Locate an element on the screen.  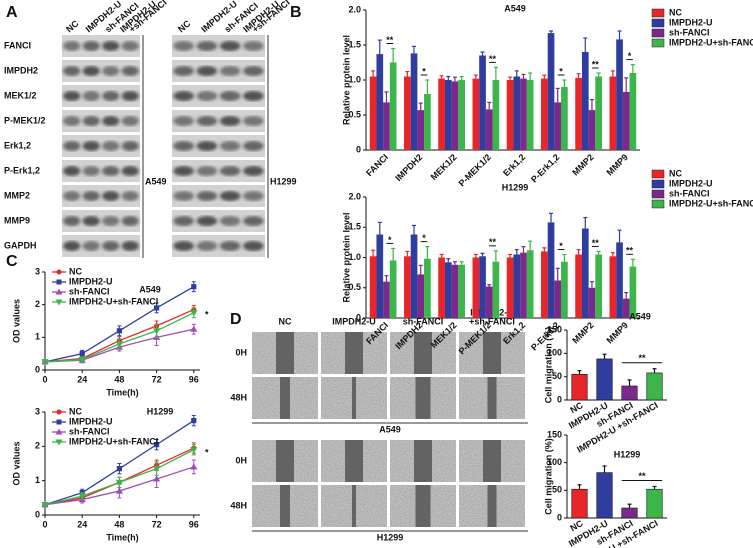
protein-label: MMP9 is located at coordinates (17, 220).